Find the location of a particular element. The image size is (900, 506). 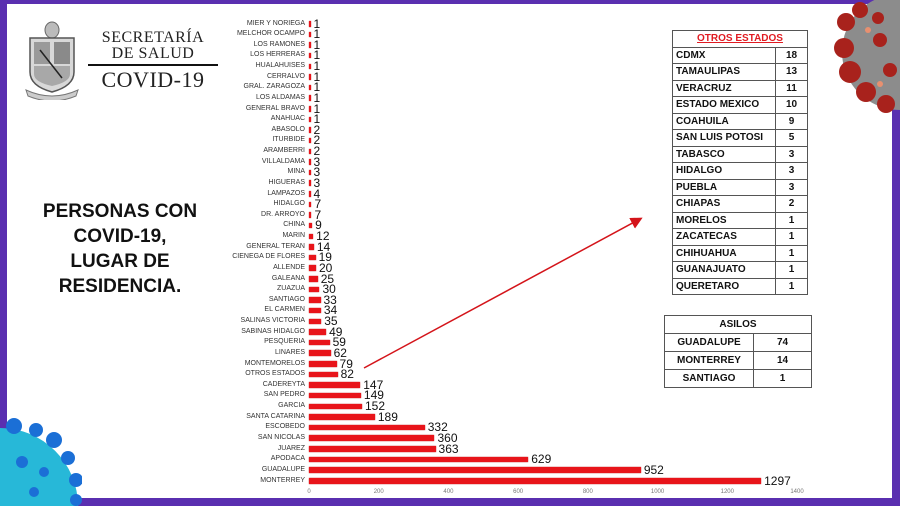

chart-bar-row: ESCOBEDO 332 is located at coordinates (450, 427).